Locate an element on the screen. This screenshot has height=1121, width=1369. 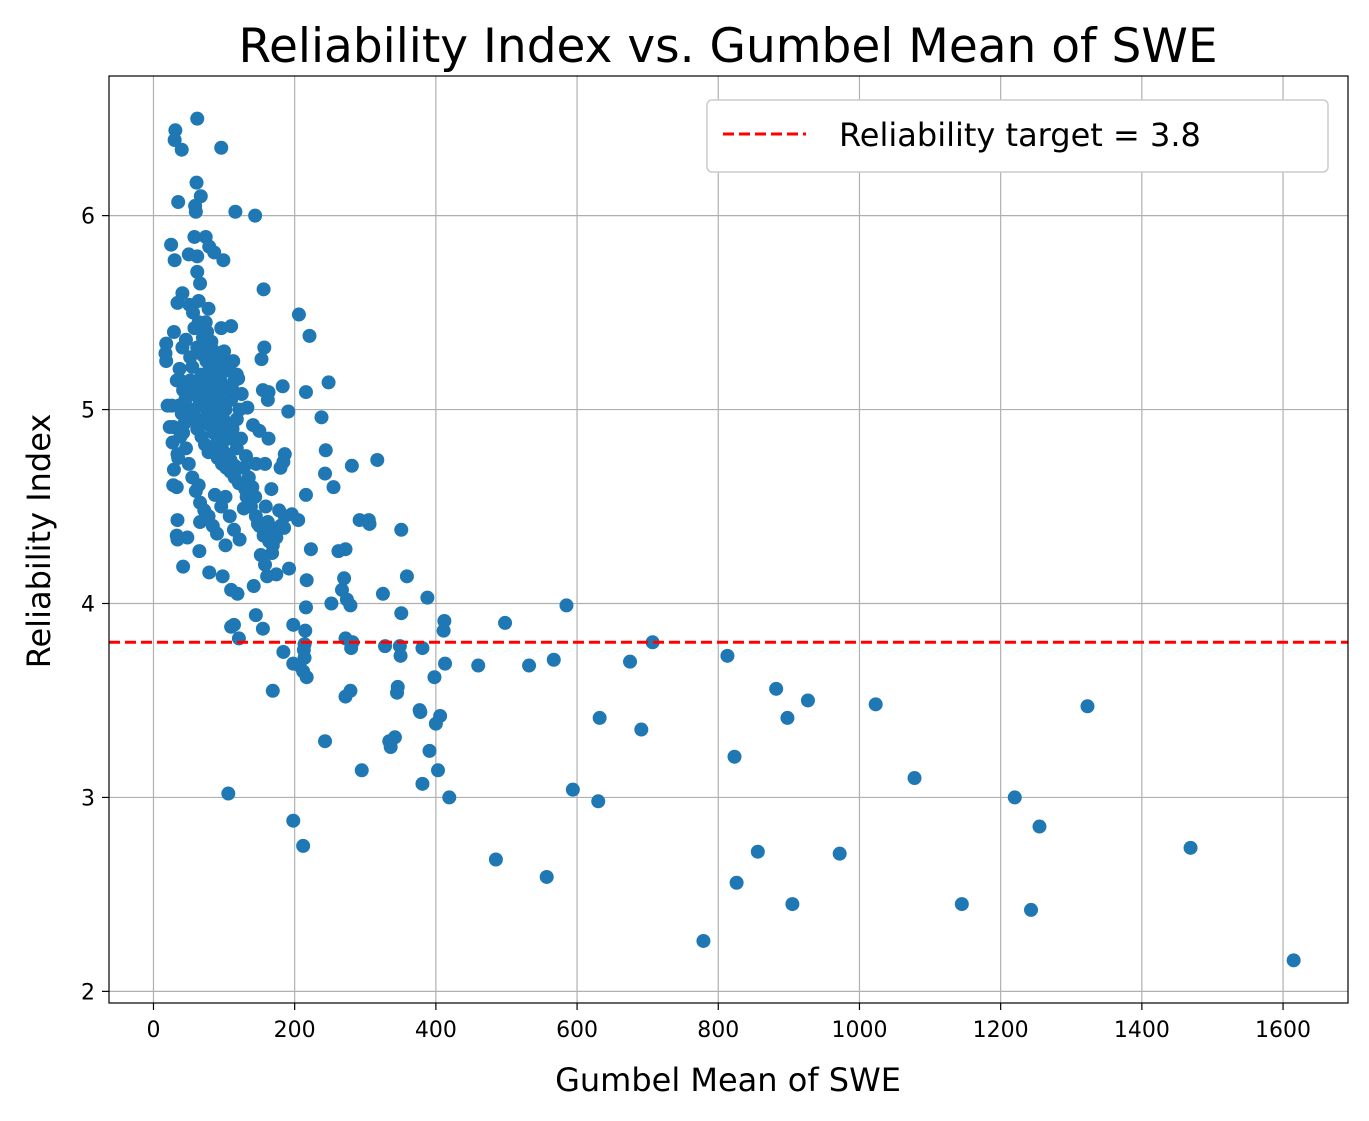
y-axis-label: Reliability Index is located at coordinates (39, 541).